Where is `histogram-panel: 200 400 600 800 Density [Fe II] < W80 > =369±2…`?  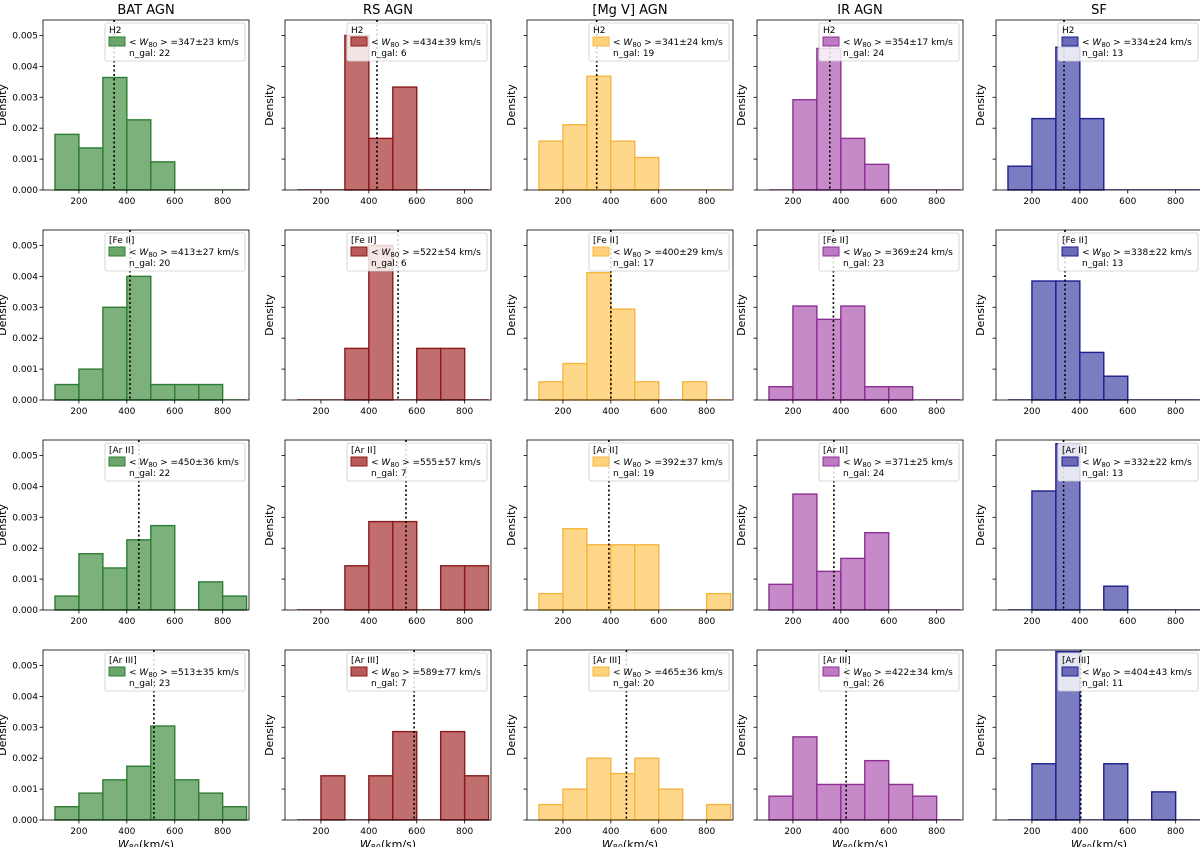 histogram-panel: 200 400 600 800 Density [Fe II] < W80 > =369±2… is located at coordinates (849, 323).